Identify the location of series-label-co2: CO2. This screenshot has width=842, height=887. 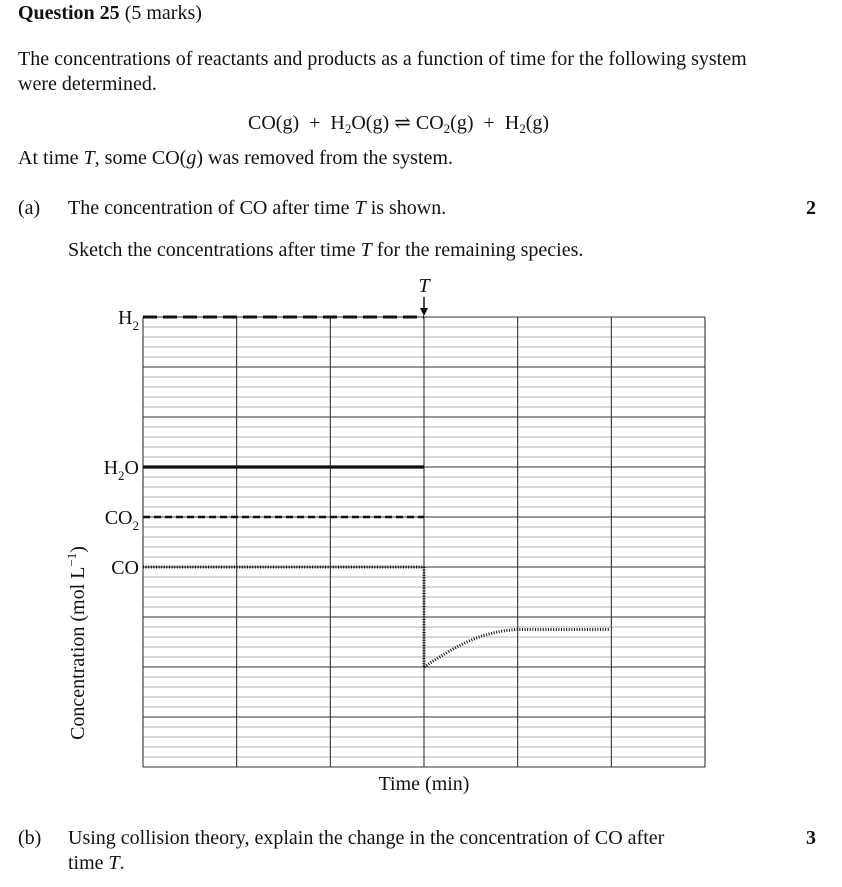
(122, 520).